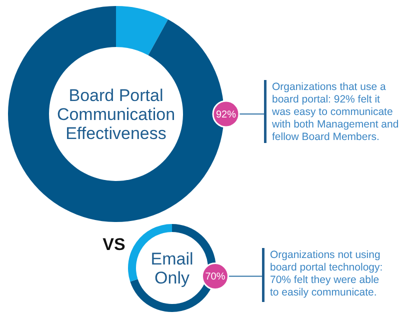  What do you see at coordinates (215, 277) in the screenshot?
I see `data-label: 70%` at bounding box center [215, 277].